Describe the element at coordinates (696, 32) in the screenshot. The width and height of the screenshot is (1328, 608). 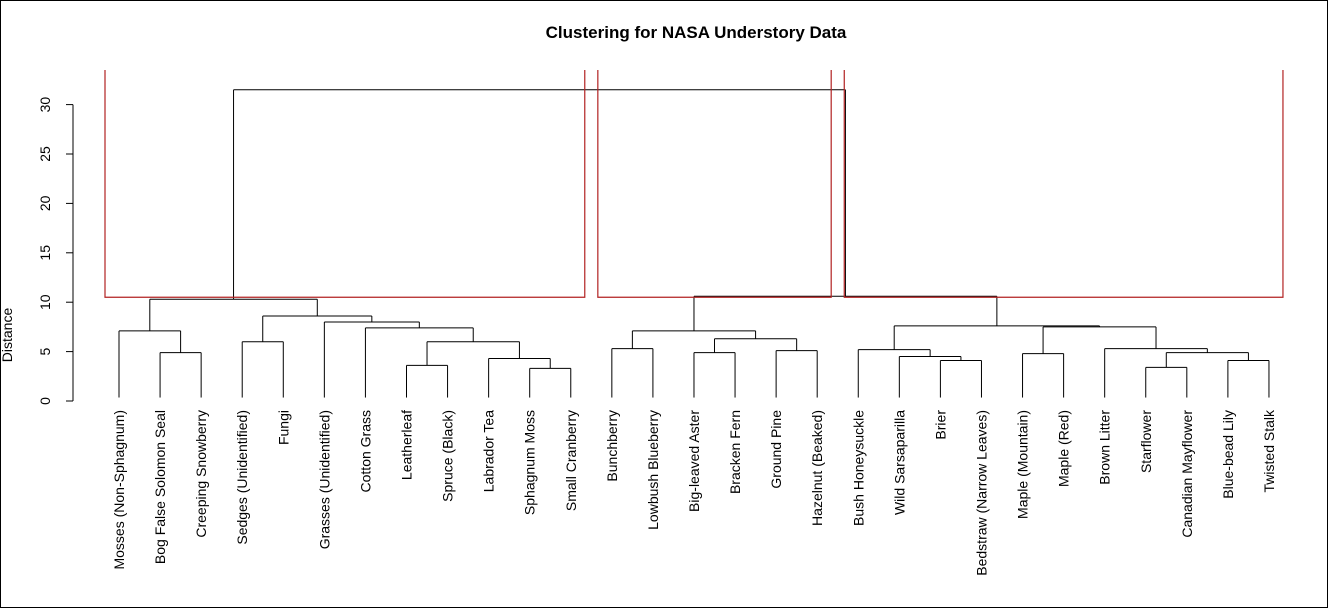
I see `chart-title: Clustering for NASA Understory Data` at that location.